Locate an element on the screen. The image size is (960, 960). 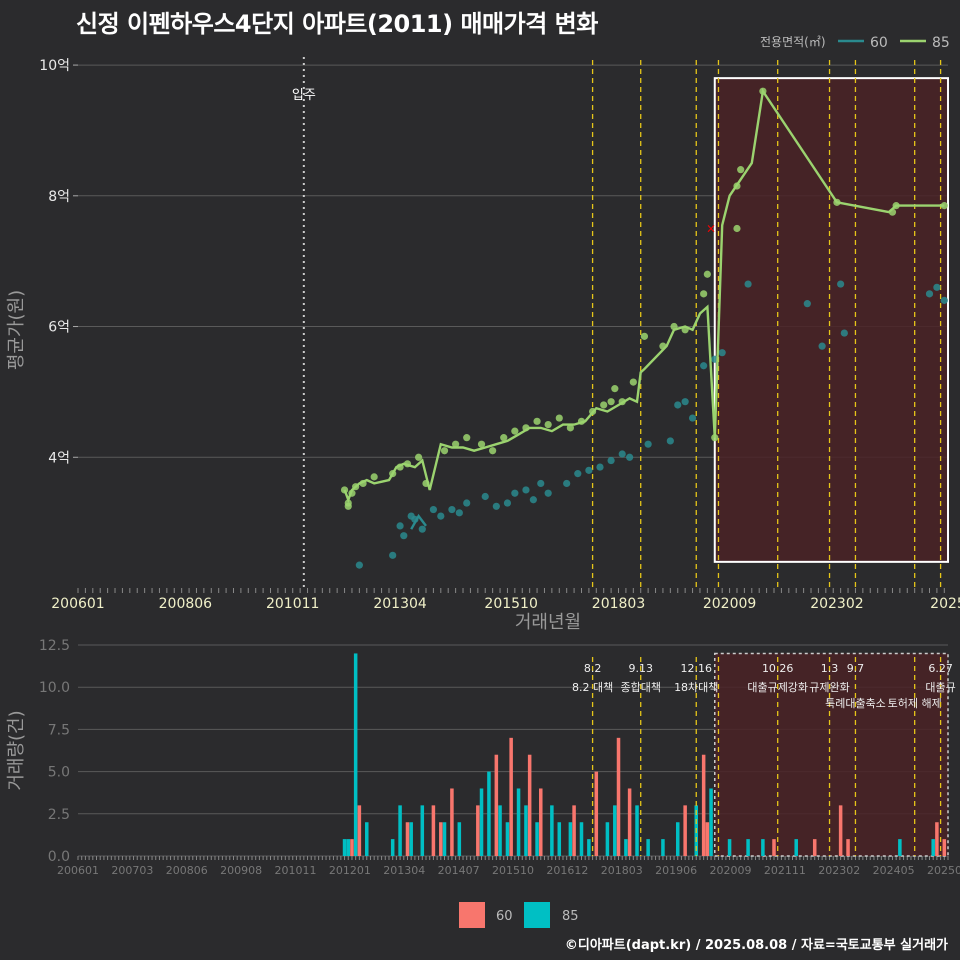
x-tick-label: 202302 is located at coordinates (836, 604).